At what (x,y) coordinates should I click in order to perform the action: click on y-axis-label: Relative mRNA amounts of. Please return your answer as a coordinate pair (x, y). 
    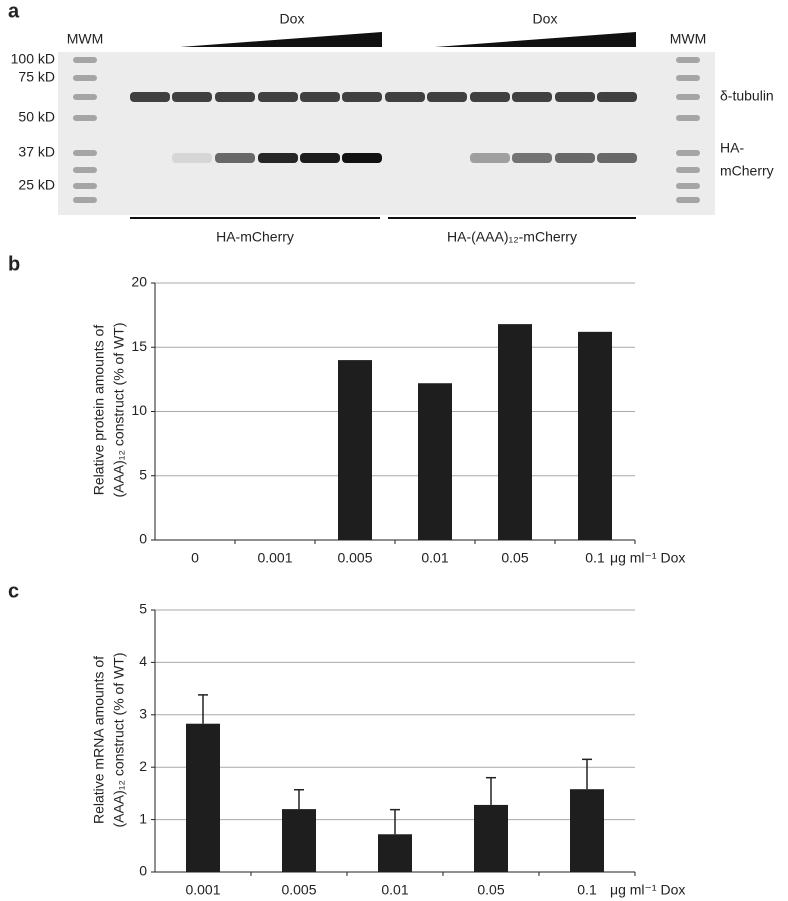
    Looking at the image, I should click on (99, 740).